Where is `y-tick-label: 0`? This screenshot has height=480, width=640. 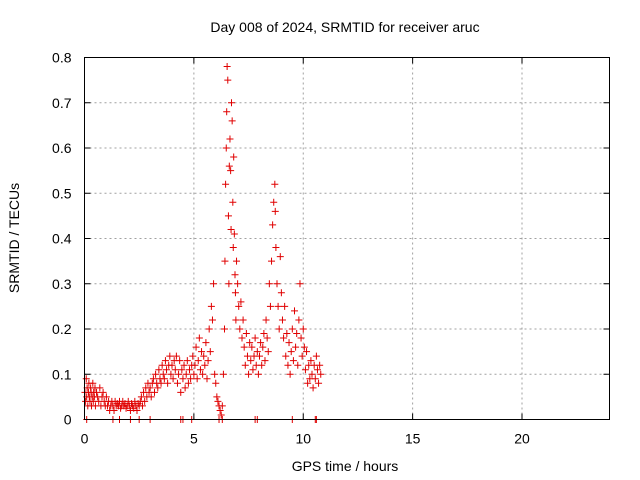
y-tick-label: 0 is located at coordinates (68, 420).